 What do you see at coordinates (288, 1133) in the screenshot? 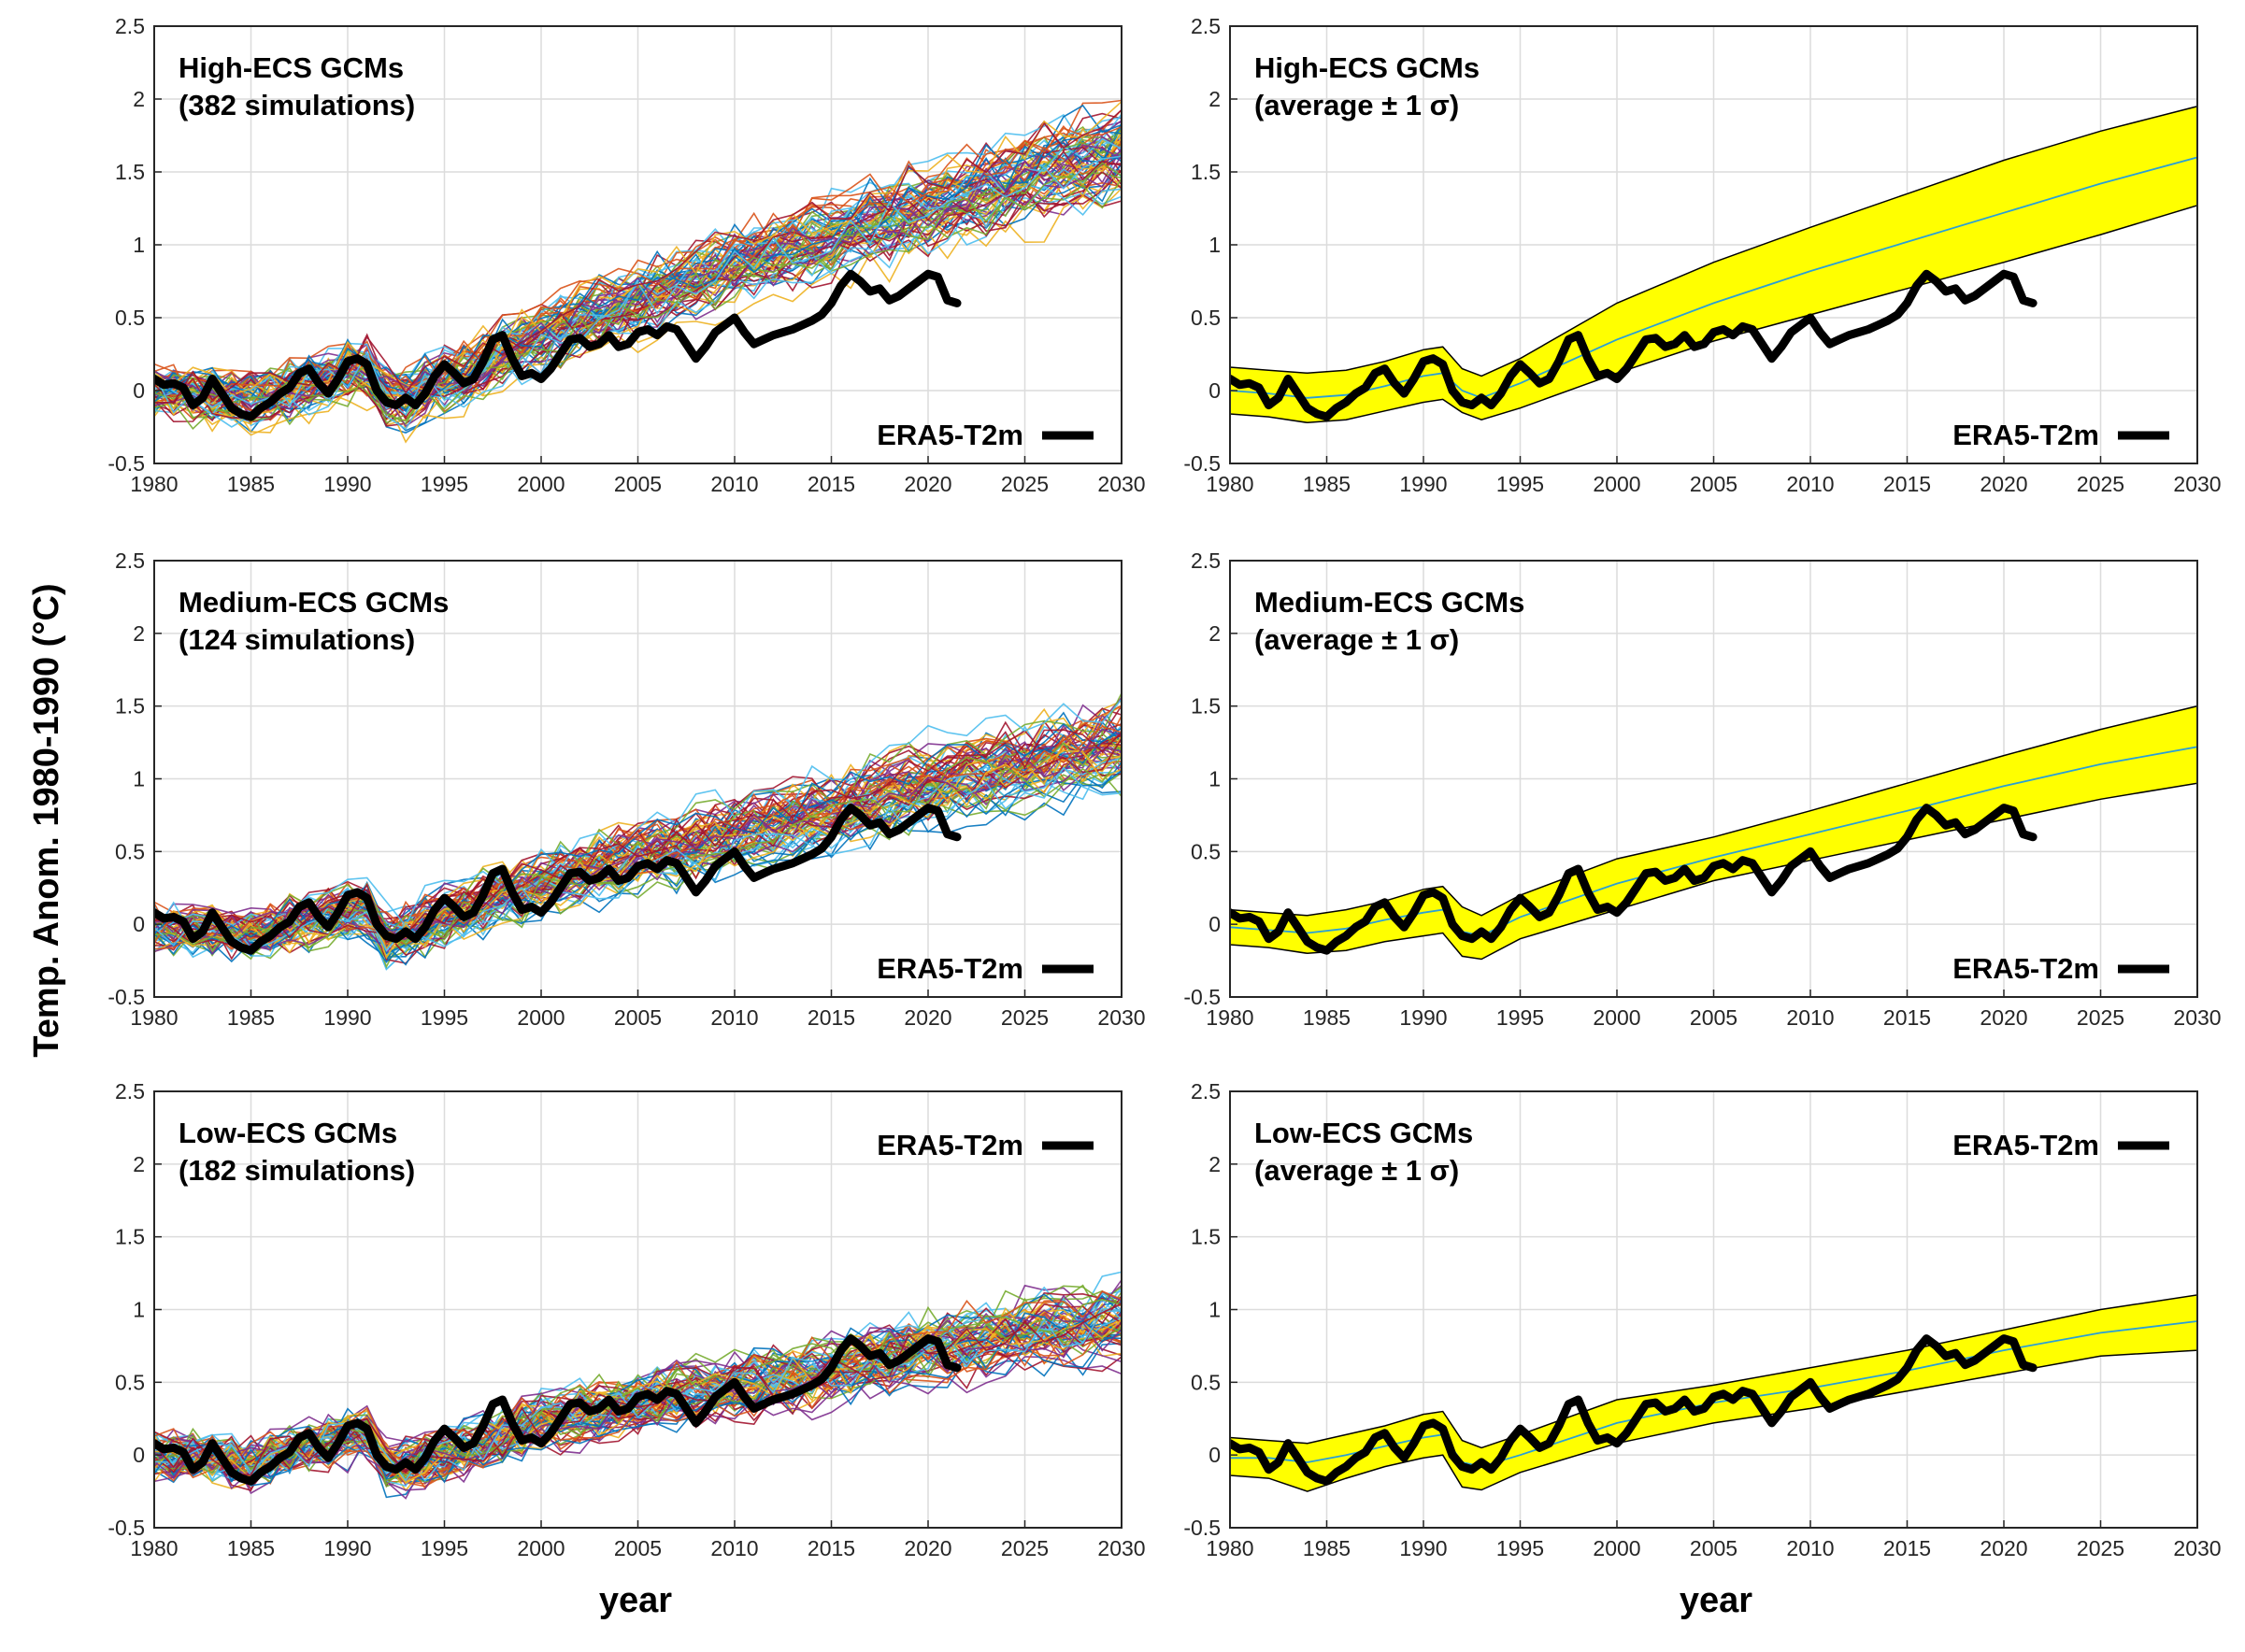
I see `panel-title-line: Low-ECS GCMs` at bounding box center [288, 1133].